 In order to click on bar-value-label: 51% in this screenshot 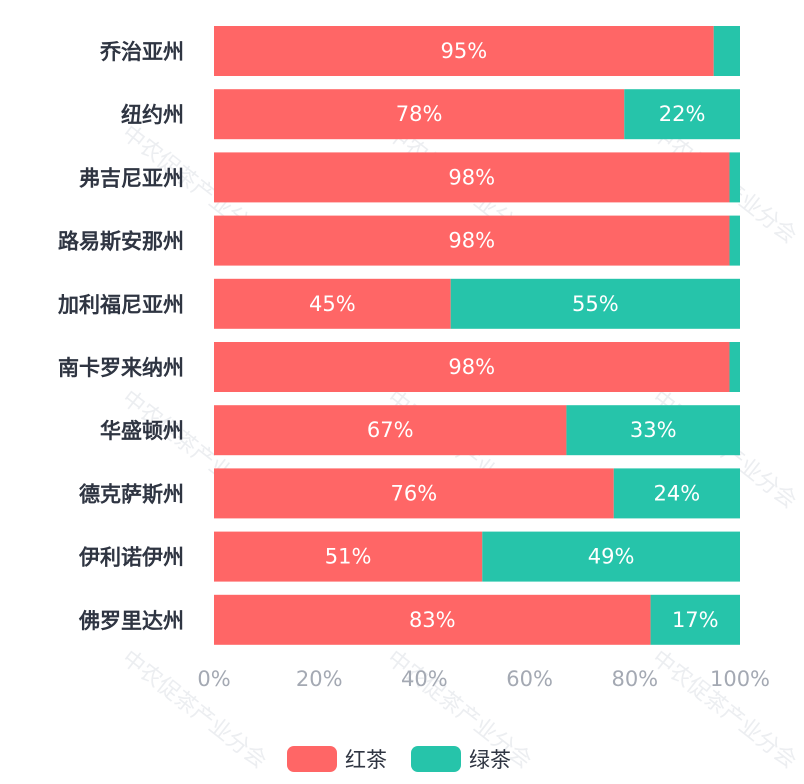, I will do `click(348, 557)`.